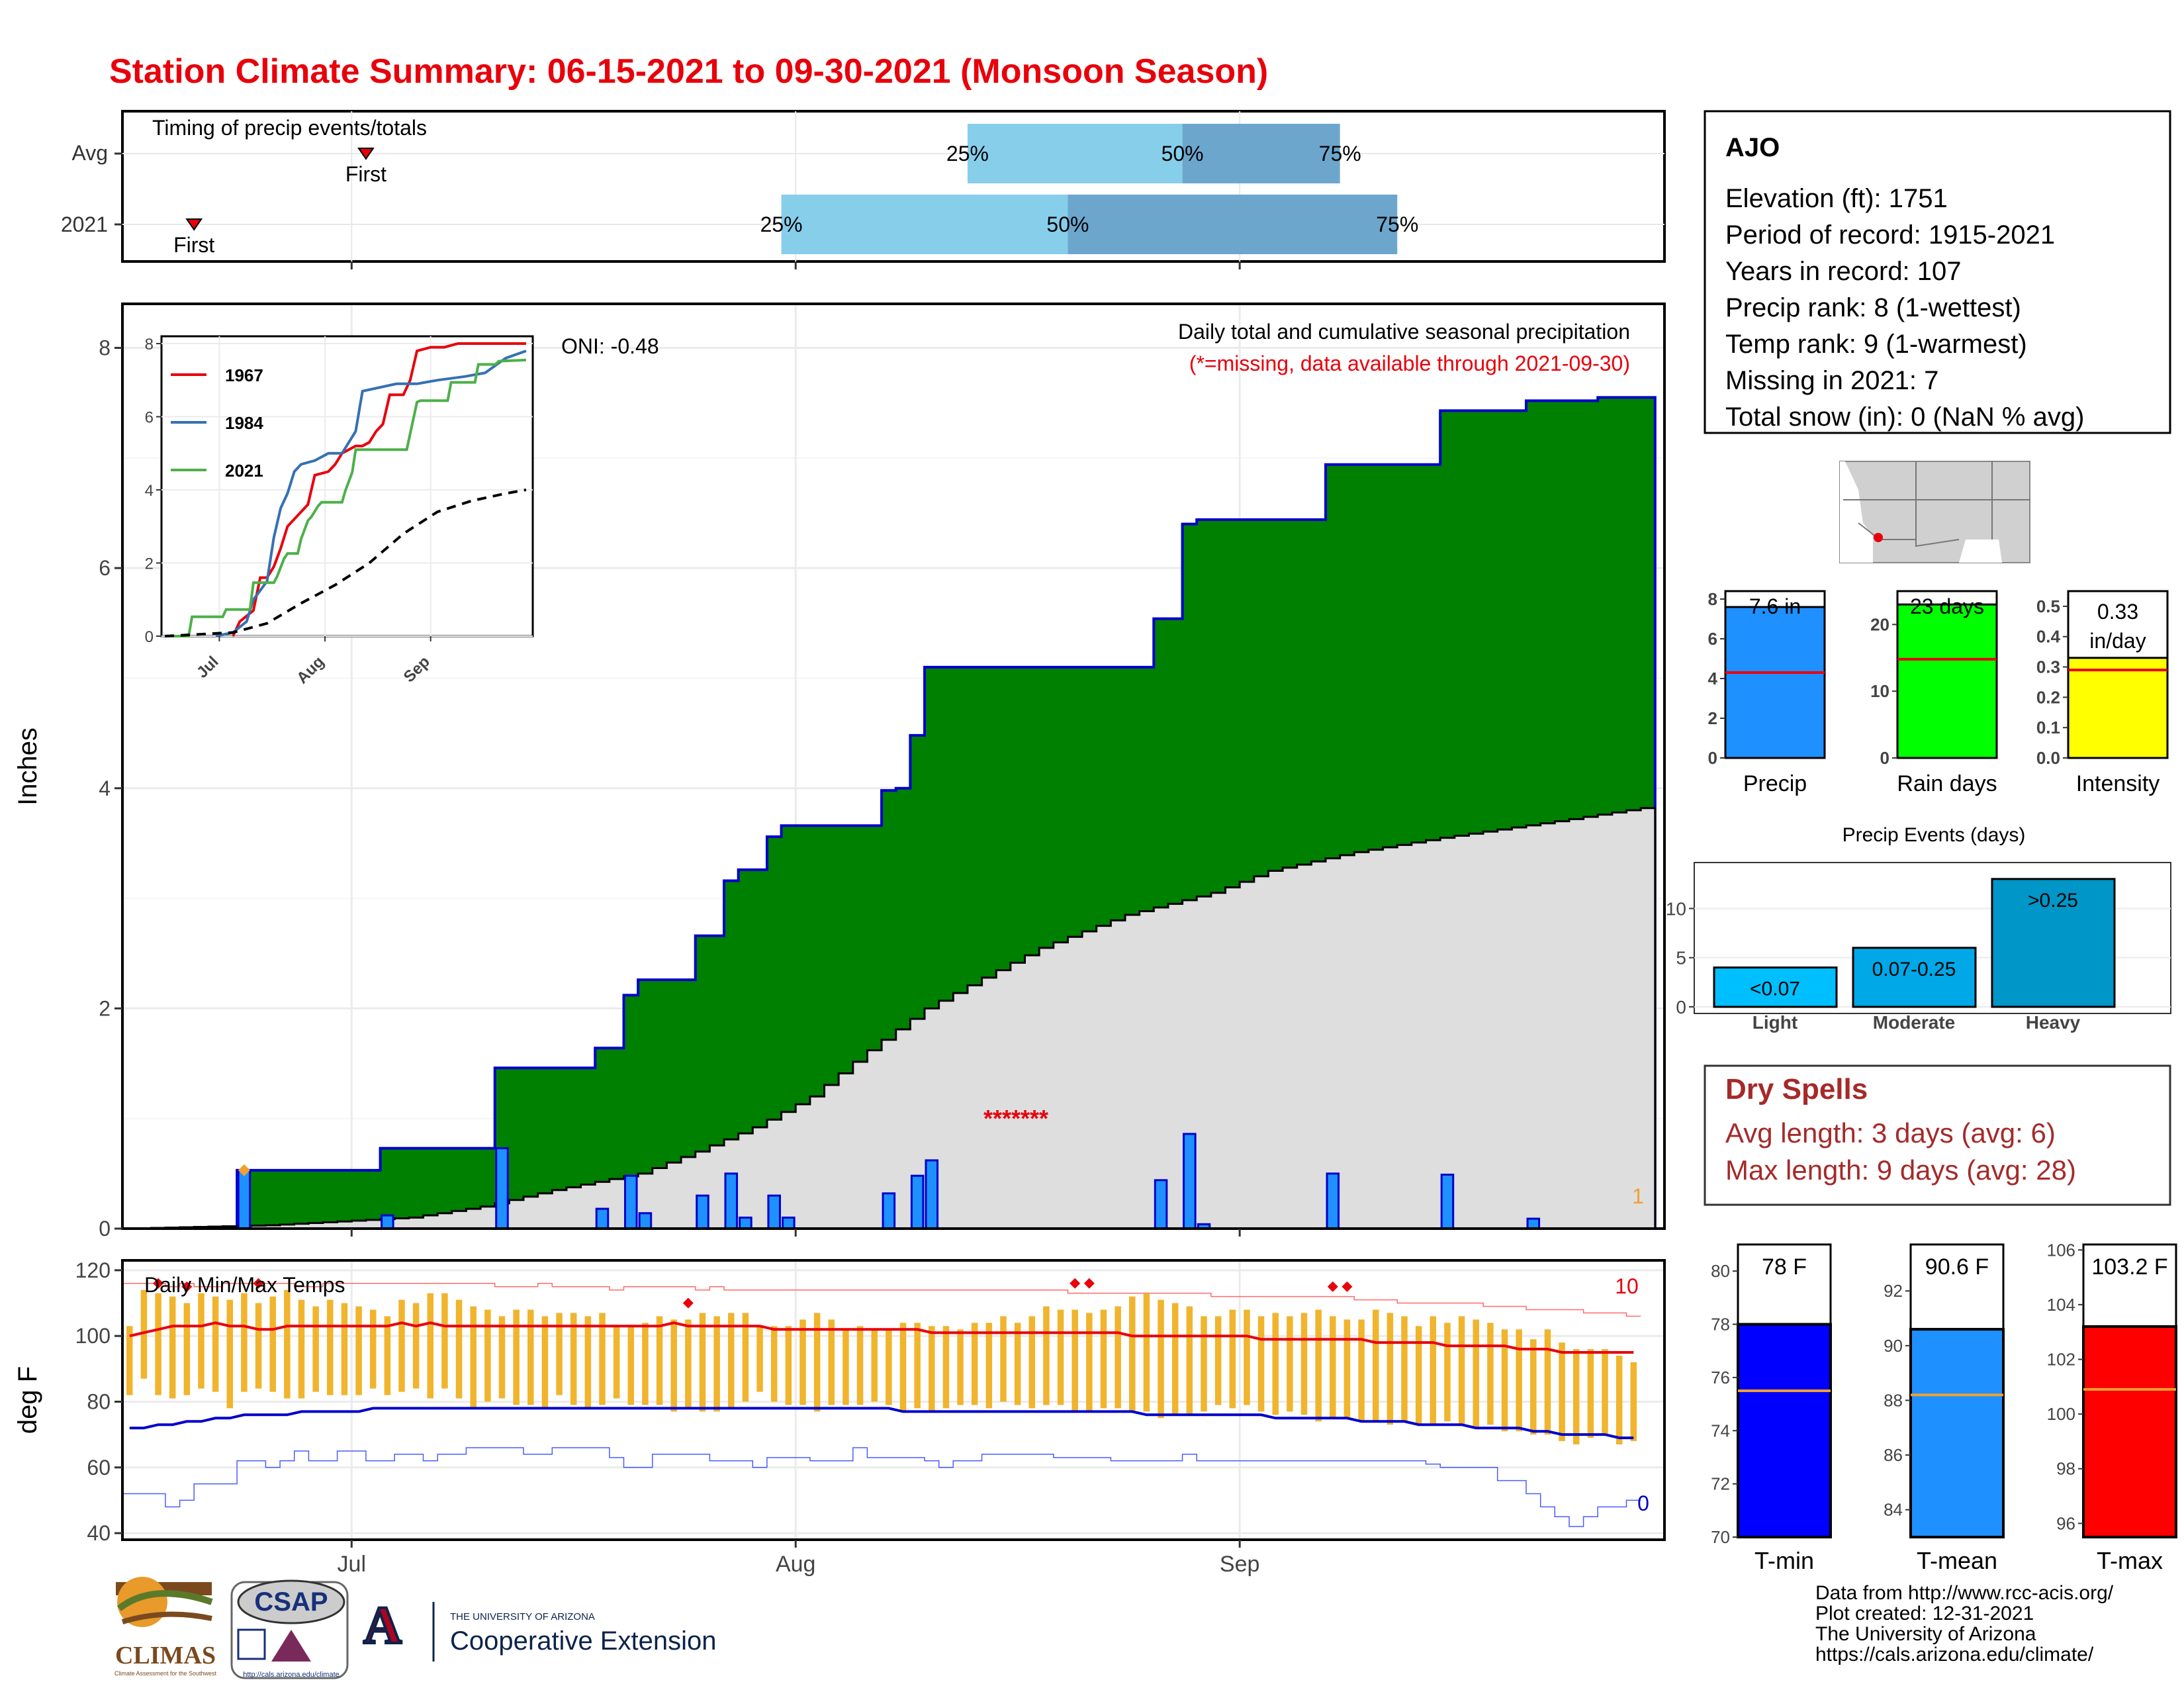 The height and width of the screenshot is (1688, 2184). I want to click on csap-barcode, so click(251, 1644).